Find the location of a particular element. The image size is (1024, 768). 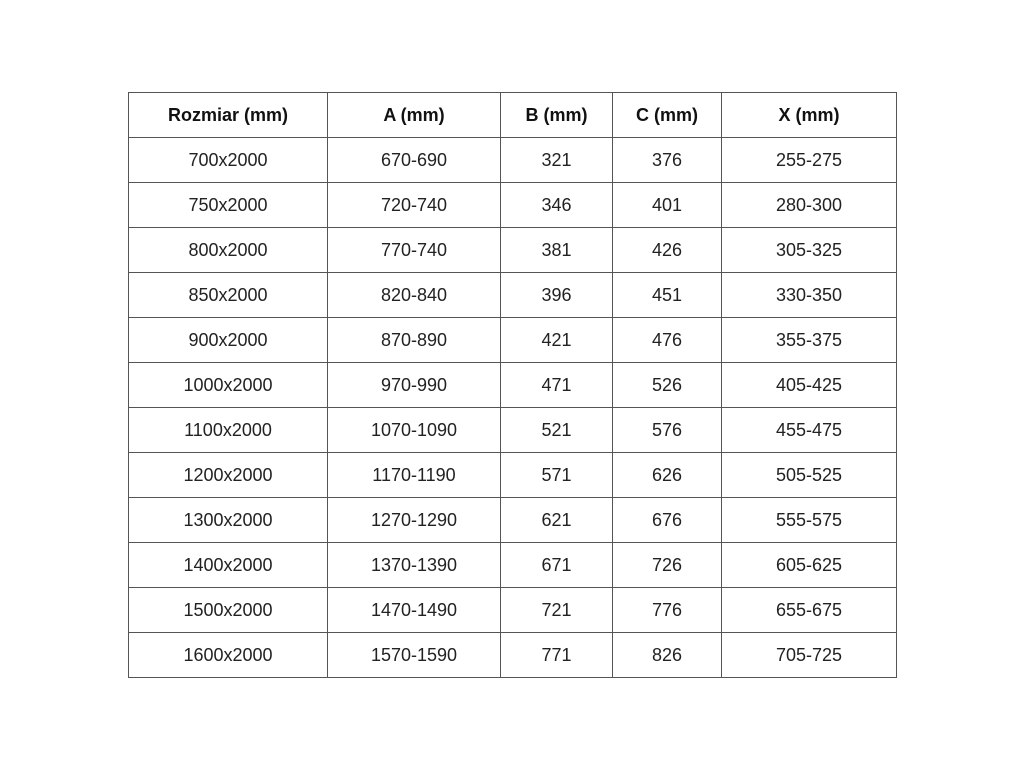

table-row: 1000x2000 970-990 471 526 405-425 is located at coordinates (512, 385).